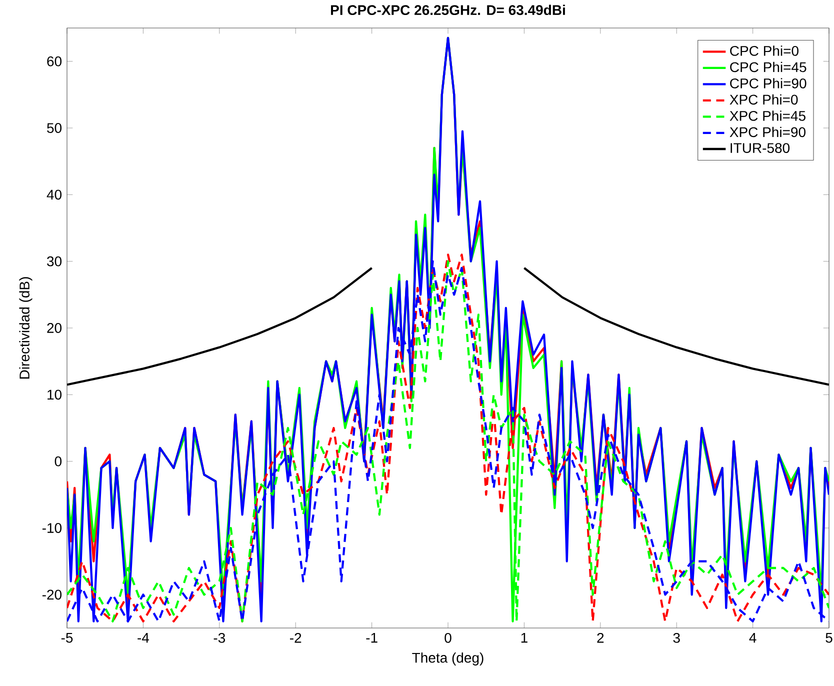 Image resolution: width=834 pixels, height=686 pixels. I want to click on y-tick-label: 20, so click(54, 328).